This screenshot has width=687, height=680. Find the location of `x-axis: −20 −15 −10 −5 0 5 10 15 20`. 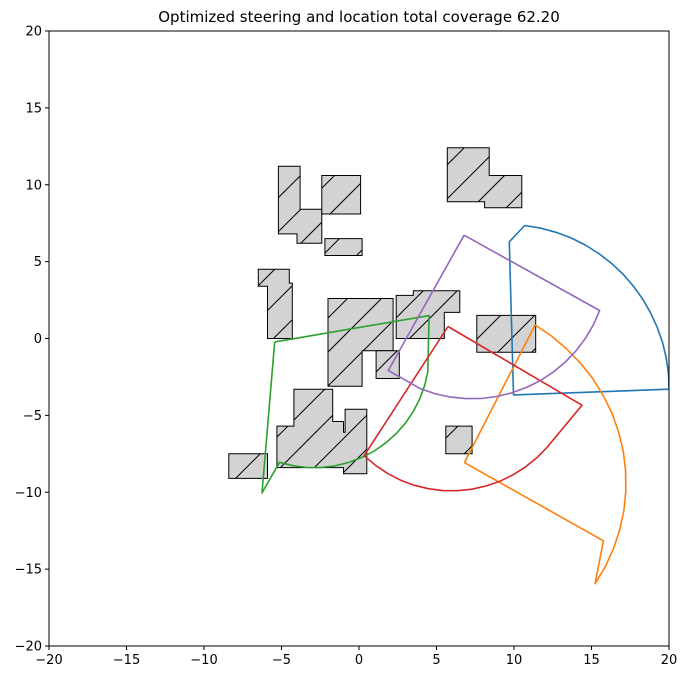

x-axis: −20 −15 −10 −5 0 5 10 15 20 is located at coordinates (356, 657).